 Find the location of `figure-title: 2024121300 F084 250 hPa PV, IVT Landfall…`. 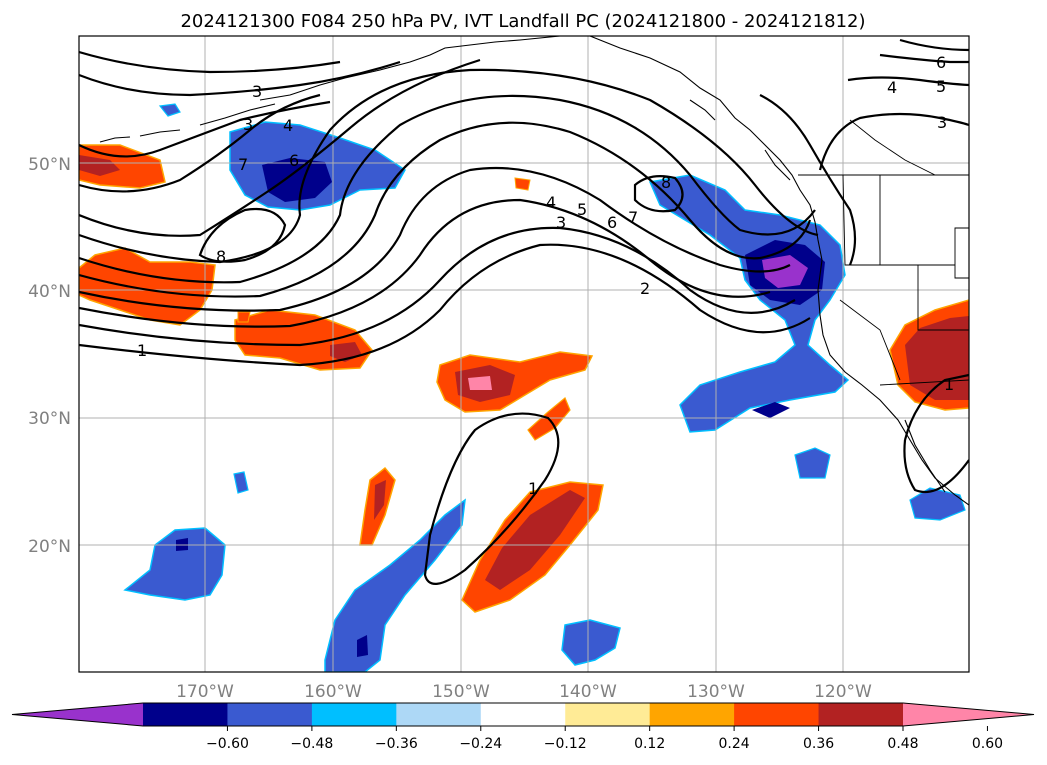

figure-title: 2024121300 F084 250 hPa PV, IVT Landfall… is located at coordinates (522, 21).